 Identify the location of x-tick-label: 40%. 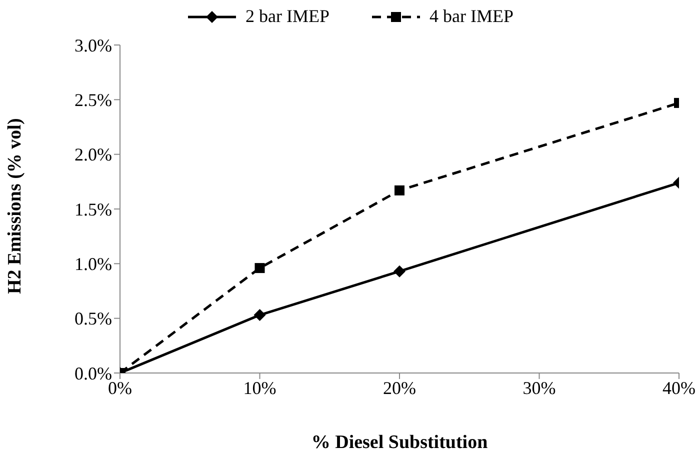
(679, 388).